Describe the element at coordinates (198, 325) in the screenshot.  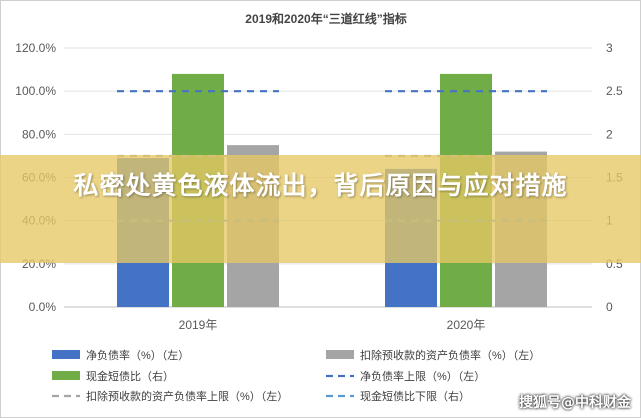
I see `x-tick-label: 2019年` at that location.